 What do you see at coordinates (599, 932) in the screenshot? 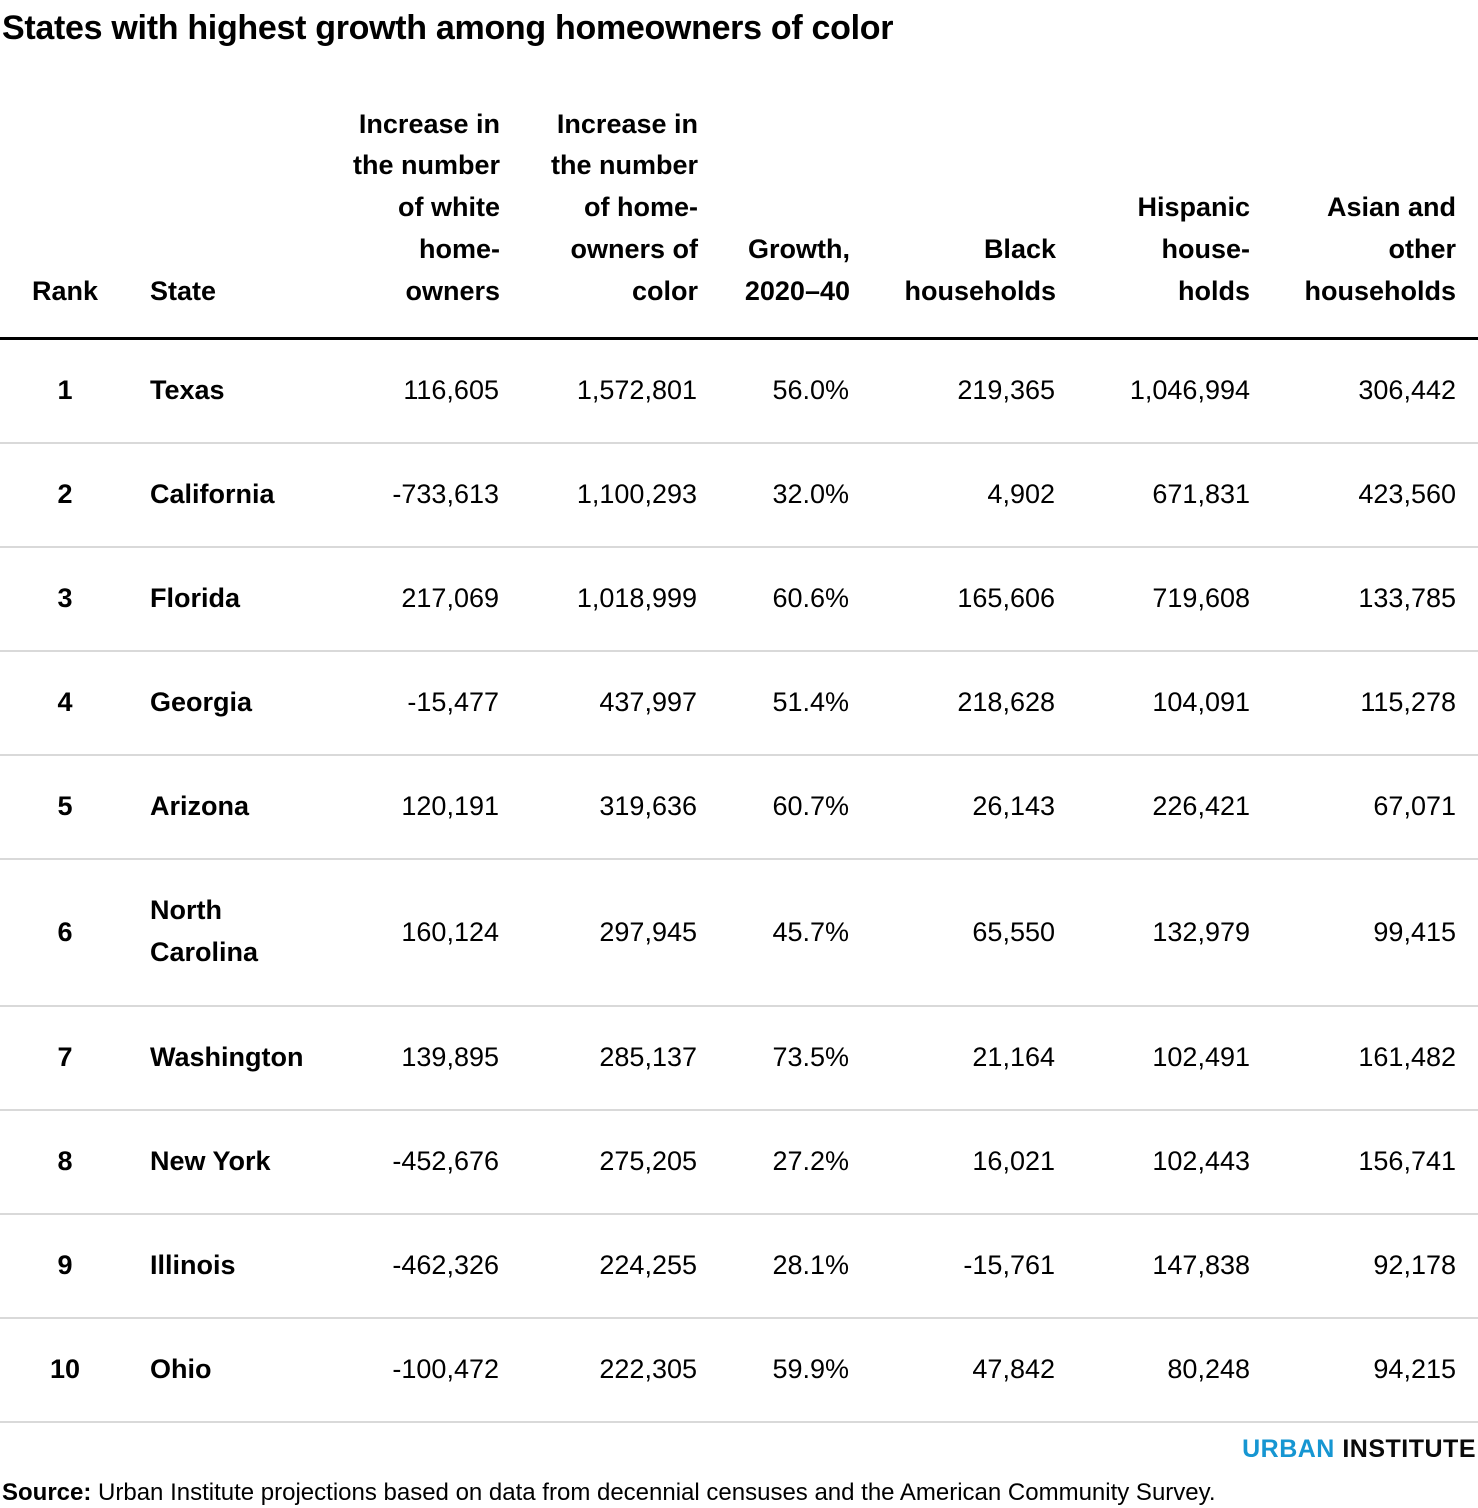
I see `cell-color-increase: 297,945` at bounding box center [599, 932].